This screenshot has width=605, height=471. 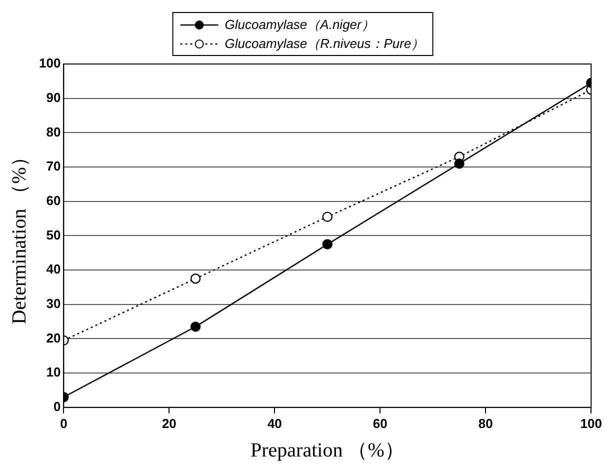 I want to click on legend-label: Glucoamylase（R.niveus：Pure）, so click(x=324, y=43).